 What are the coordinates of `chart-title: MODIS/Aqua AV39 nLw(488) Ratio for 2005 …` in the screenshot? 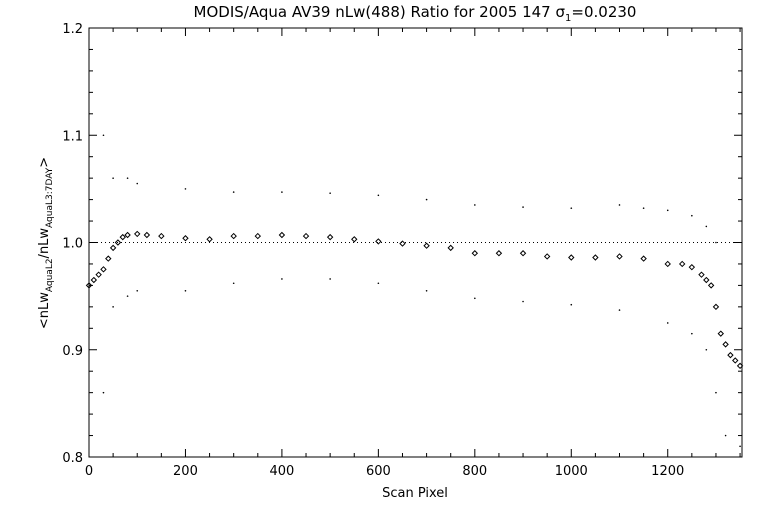 It's located at (415, 13).